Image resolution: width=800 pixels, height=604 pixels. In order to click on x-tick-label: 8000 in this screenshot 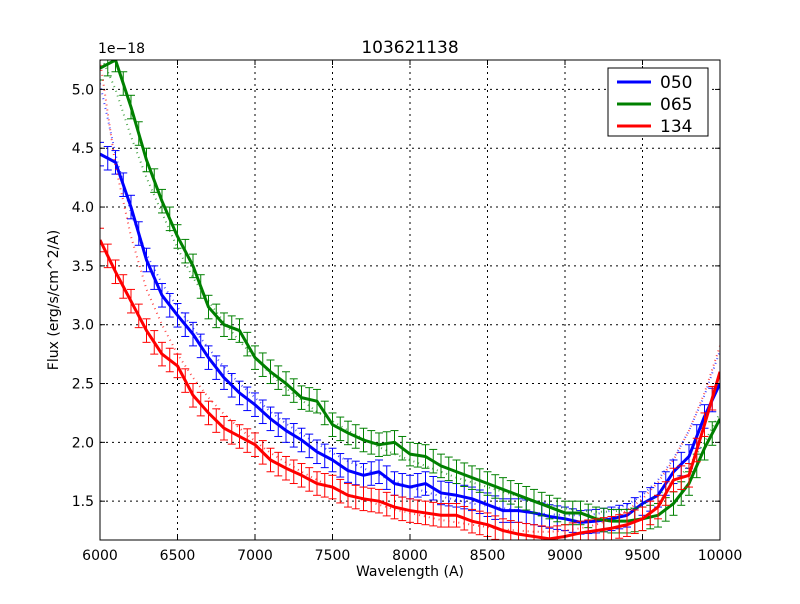, I will do `click(410, 556)`.